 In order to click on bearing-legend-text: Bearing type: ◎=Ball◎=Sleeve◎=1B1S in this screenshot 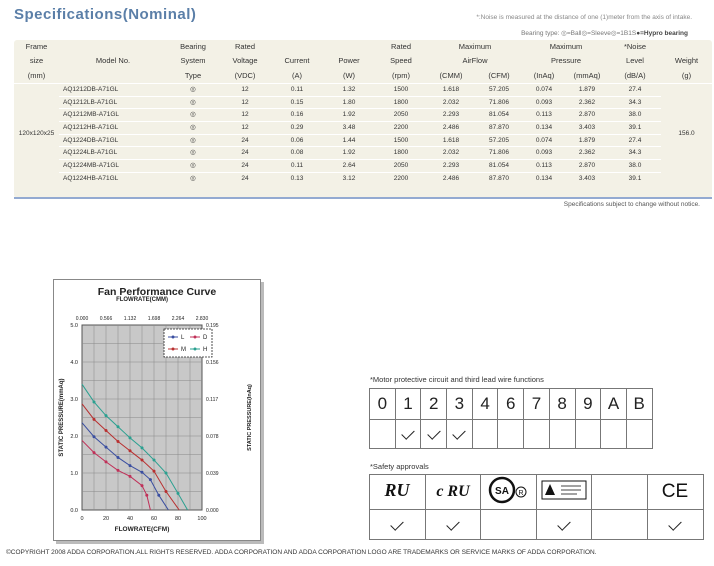, I will do `click(579, 33)`.